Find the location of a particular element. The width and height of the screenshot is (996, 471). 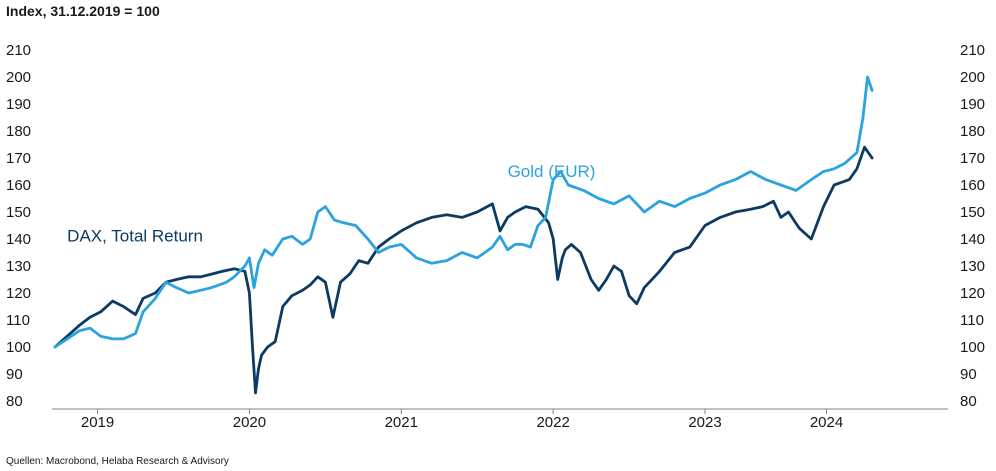

y-tick-label-left: 90 is located at coordinates (14, 374).